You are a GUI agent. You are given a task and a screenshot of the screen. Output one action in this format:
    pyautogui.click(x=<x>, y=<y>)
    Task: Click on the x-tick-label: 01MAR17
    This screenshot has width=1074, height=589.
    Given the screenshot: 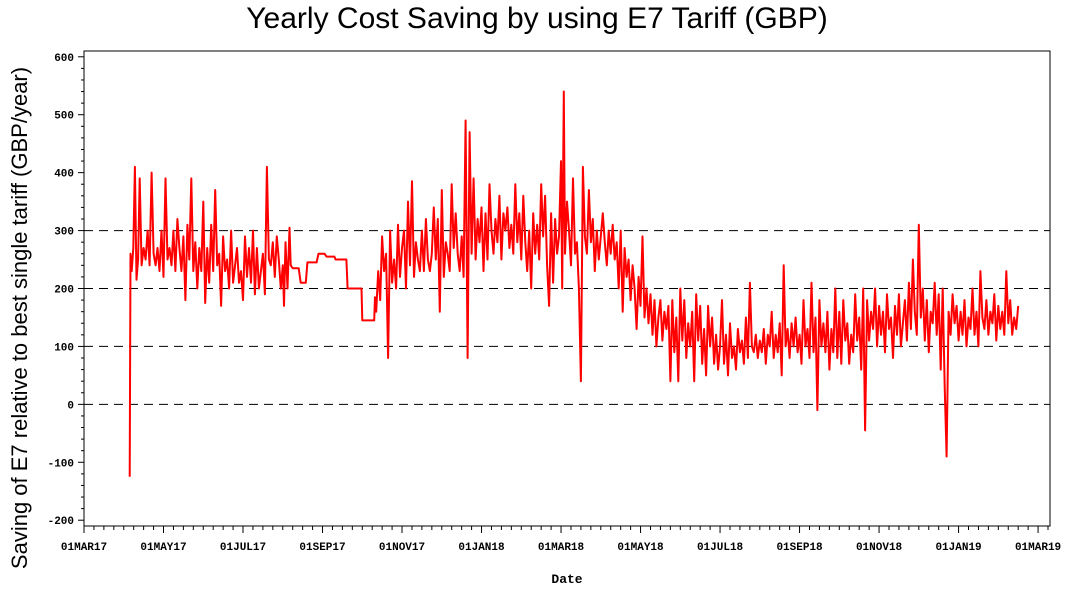 What is the action you would take?
    pyautogui.click(x=84, y=548)
    